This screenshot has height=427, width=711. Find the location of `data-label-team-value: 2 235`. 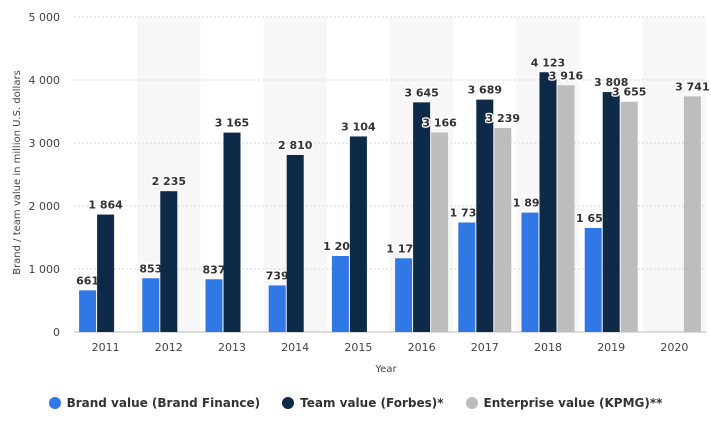

data-label-team-value: 2 235 is located at coordinates (169, 181).